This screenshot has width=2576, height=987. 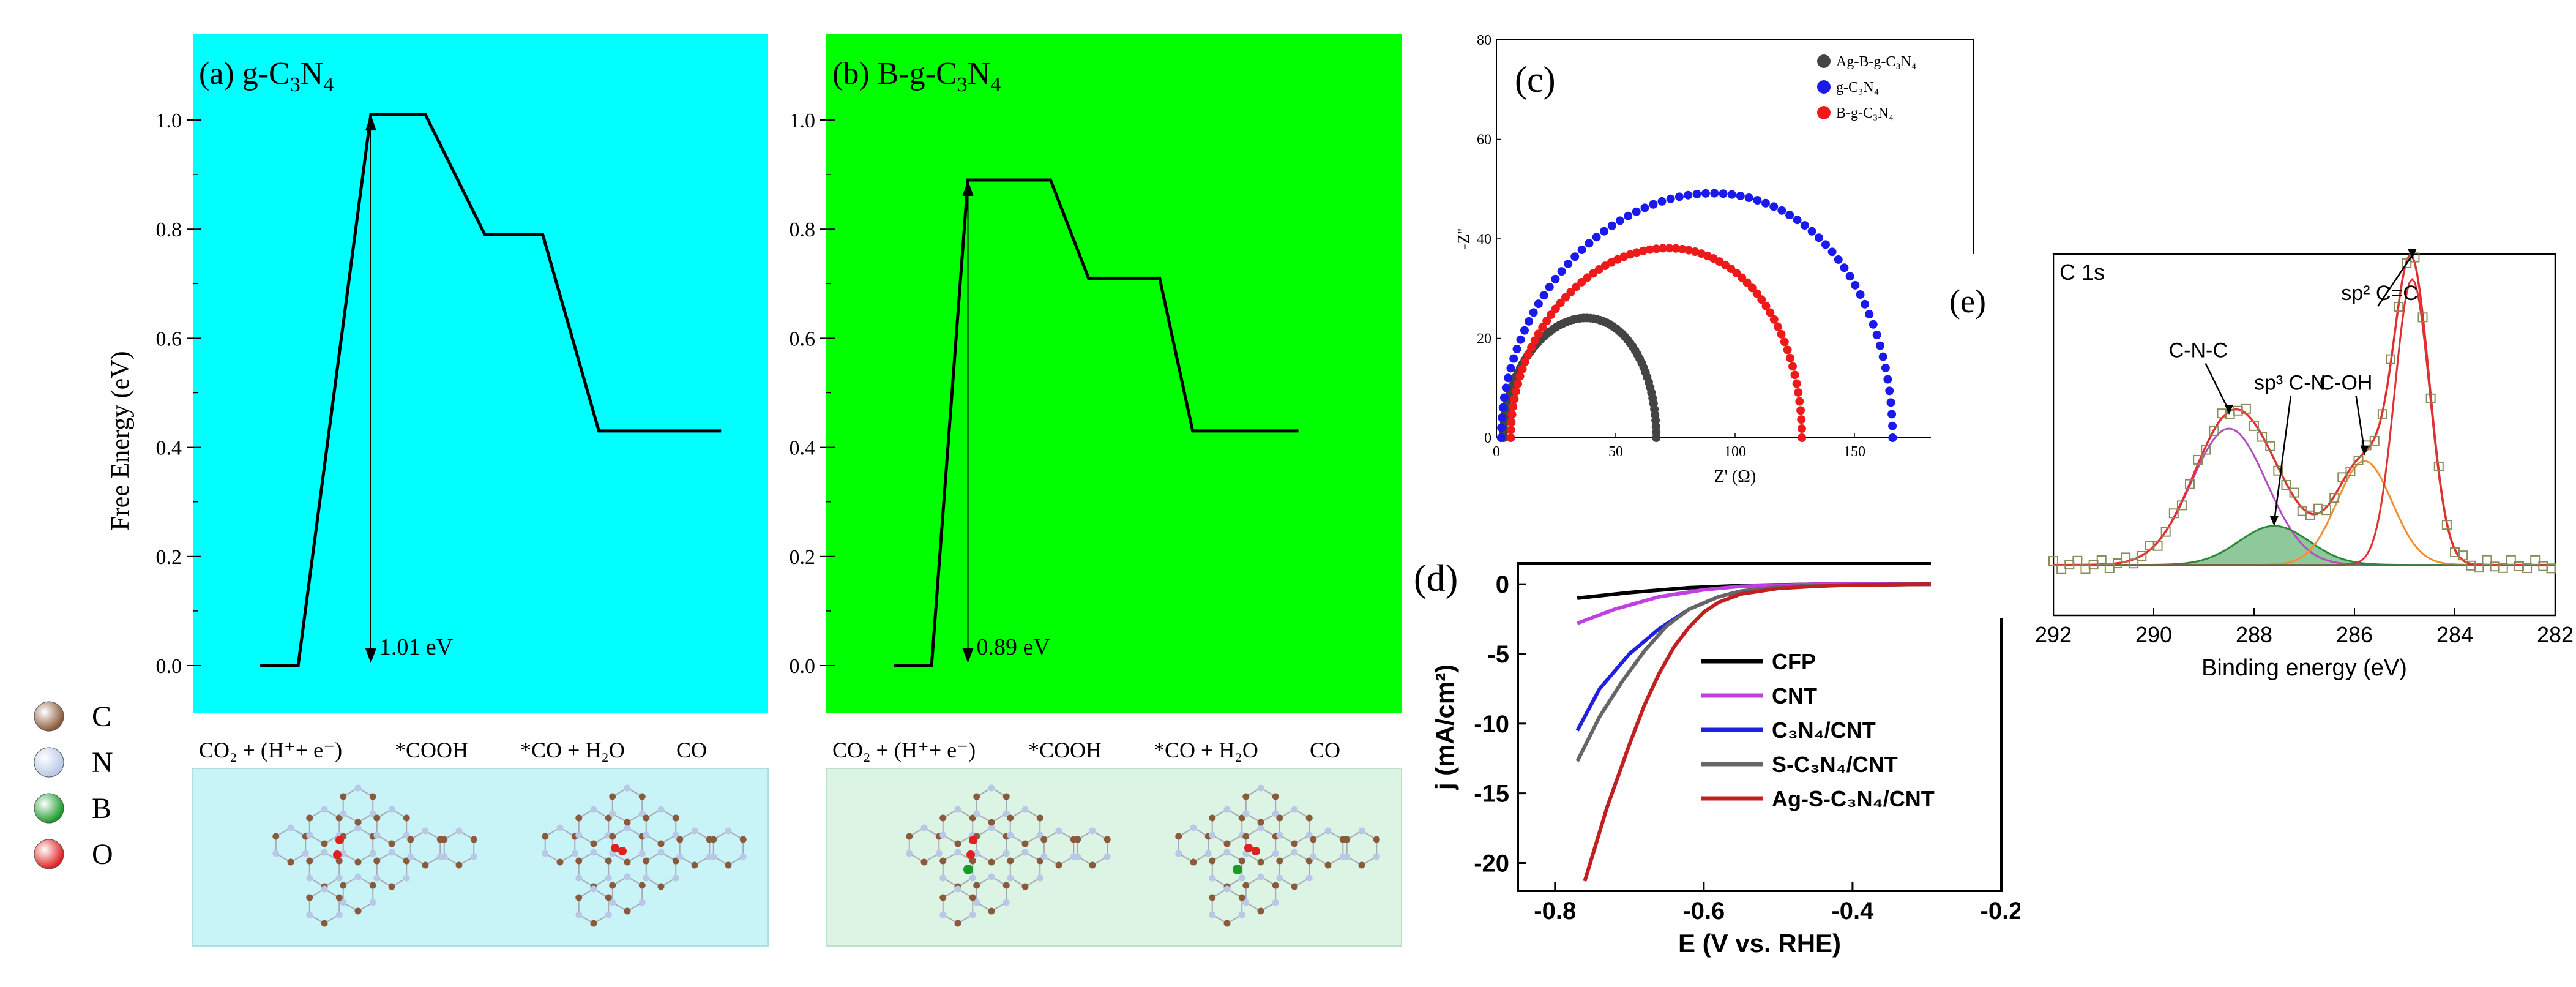 What do you see at coordinates (2000, 911) in the screenshot?
I see `x-tick-label: -0.2` at bounding box center [2000, 911].